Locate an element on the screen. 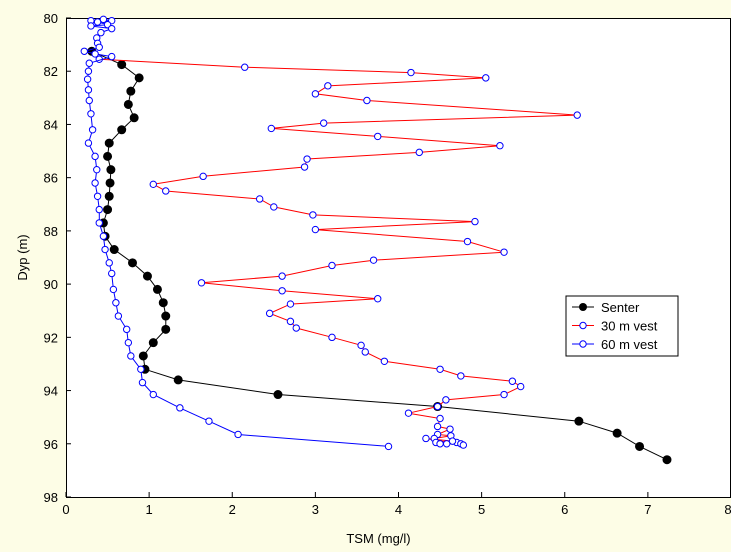 Image resolution: width=731 pixels, height=552 pixels. y-tick-label: 92 is located at coordinates (51, 337).